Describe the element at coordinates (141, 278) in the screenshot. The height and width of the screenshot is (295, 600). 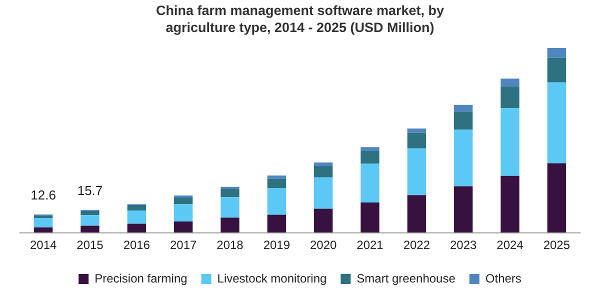
I see `legend-label: Precision farming` at that location.